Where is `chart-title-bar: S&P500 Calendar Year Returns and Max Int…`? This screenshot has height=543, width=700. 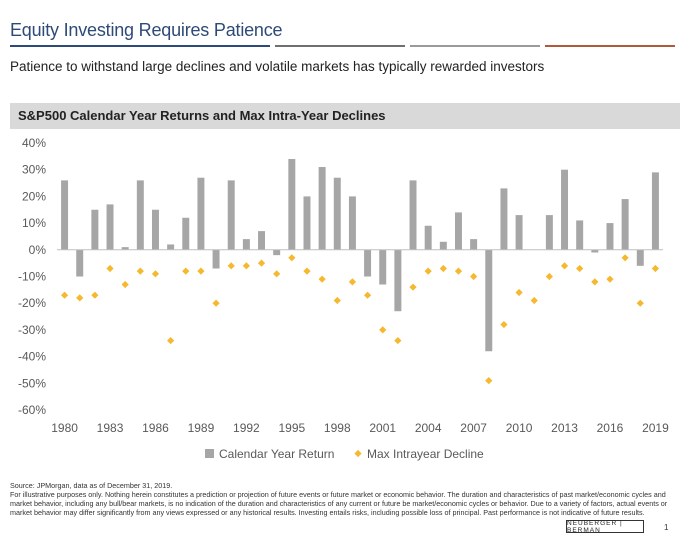 chart-title-bar: S&P500 Calendar Year Returns and Max Int… is located at coordinates (345, 116).